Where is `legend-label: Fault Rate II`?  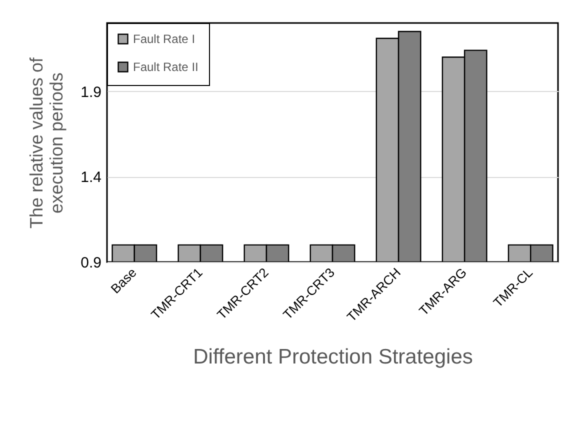 legend-label: Fault Rate II is located at coordinates (165, 67).